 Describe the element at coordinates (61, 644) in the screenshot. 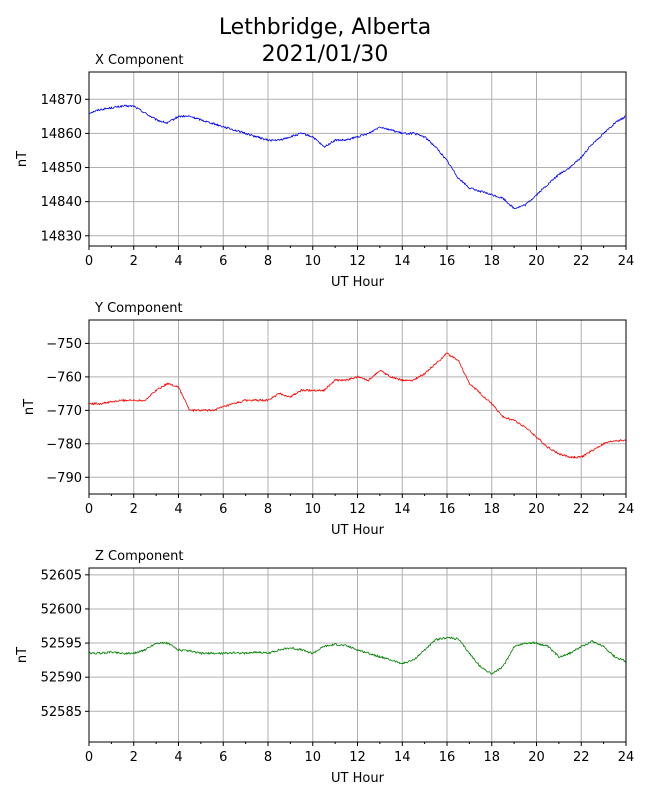

I see `y-tick-label: 52595` at that location.